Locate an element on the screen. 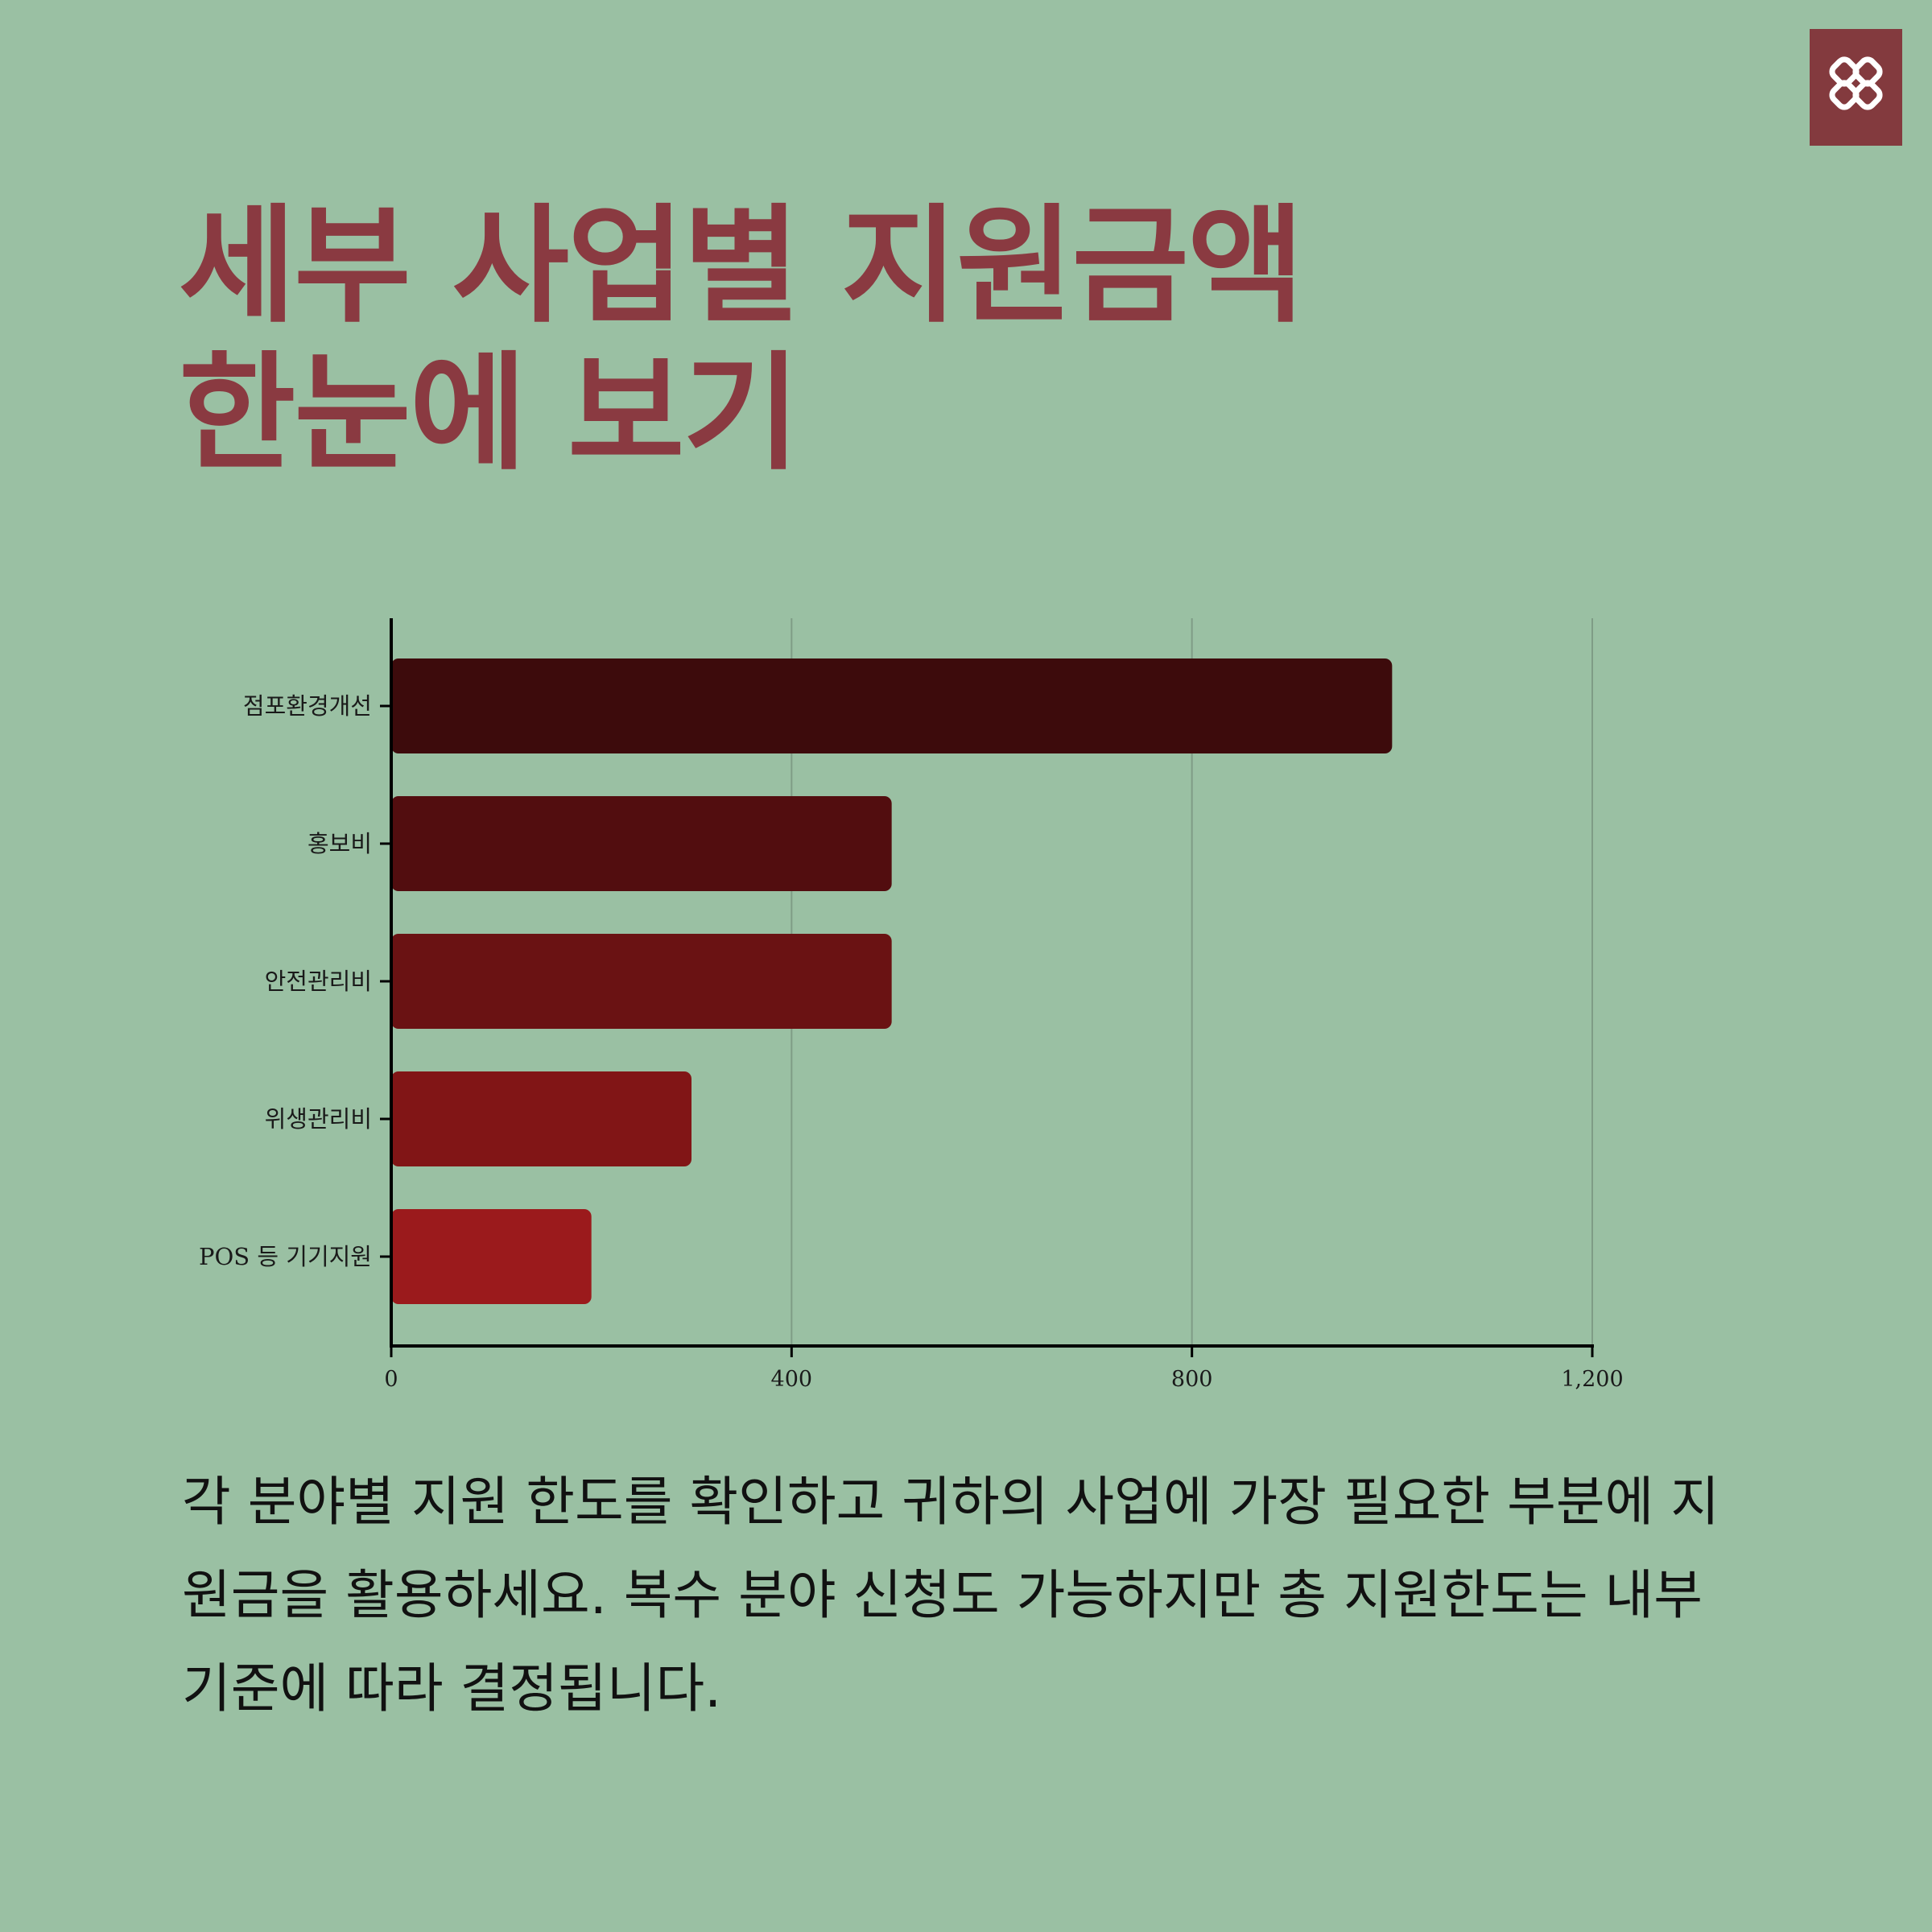 The image size is (1932, 1932). category-label: 위생관리비 is located at coordinates (318, 1119).